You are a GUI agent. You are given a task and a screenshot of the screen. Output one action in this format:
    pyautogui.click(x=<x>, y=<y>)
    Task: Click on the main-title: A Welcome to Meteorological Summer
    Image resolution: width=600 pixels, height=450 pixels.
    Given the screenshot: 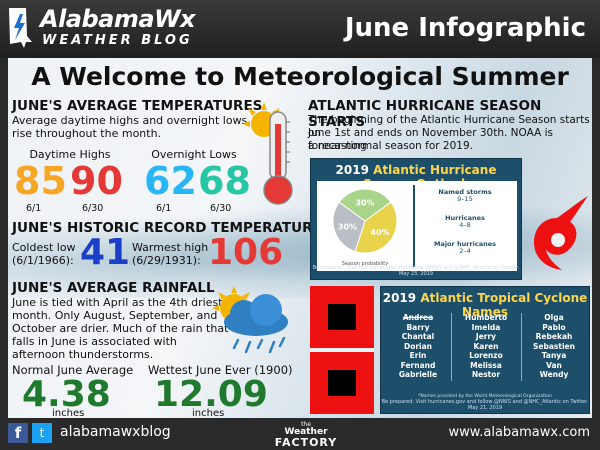 What is the action you would take?
    pyautogui.click(x=300, y=76)
    